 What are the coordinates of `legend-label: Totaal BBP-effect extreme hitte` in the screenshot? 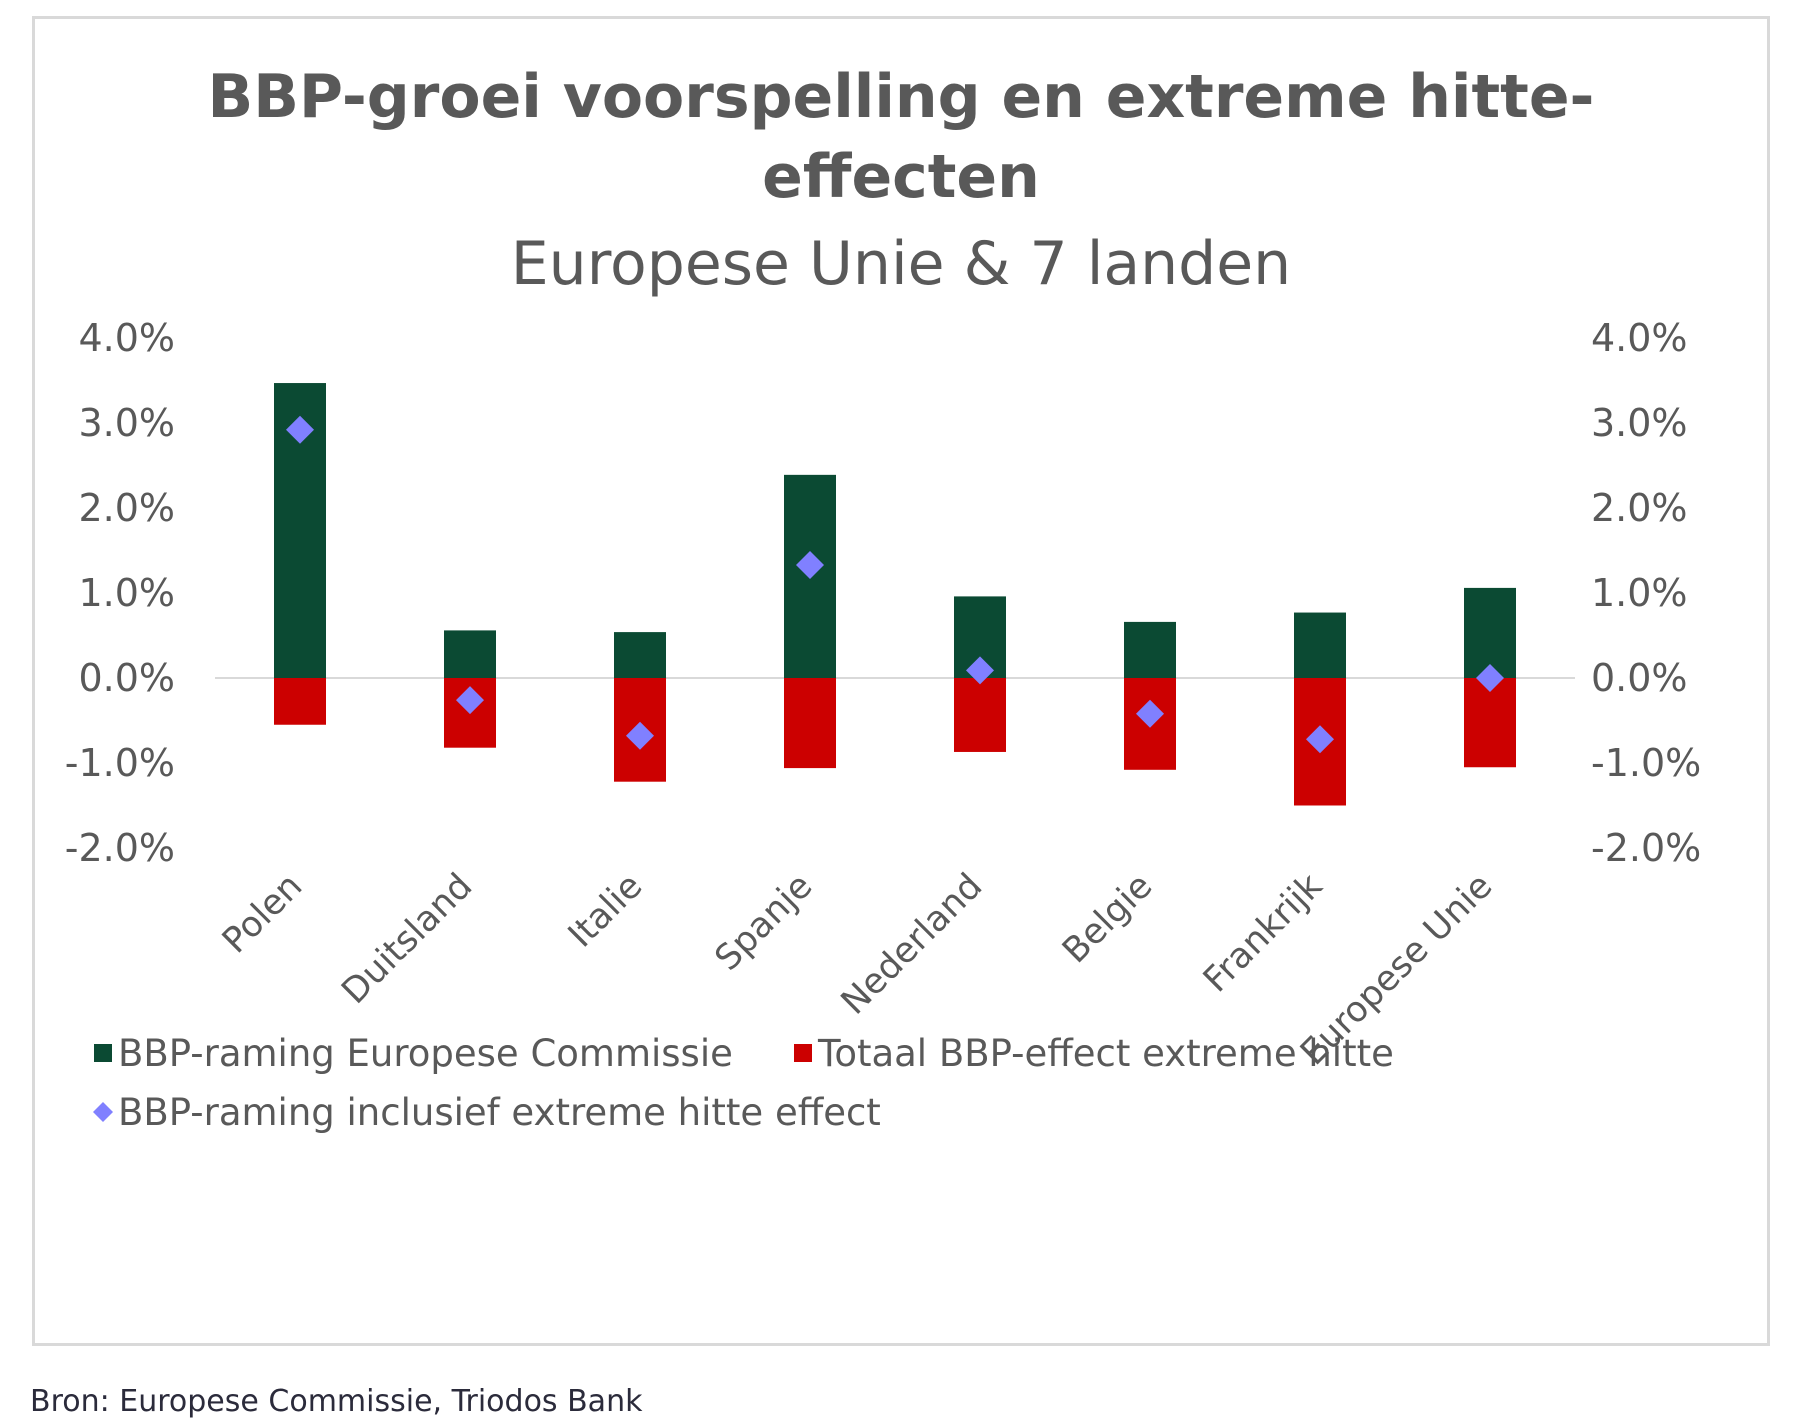 It's located at (1105, 1053).